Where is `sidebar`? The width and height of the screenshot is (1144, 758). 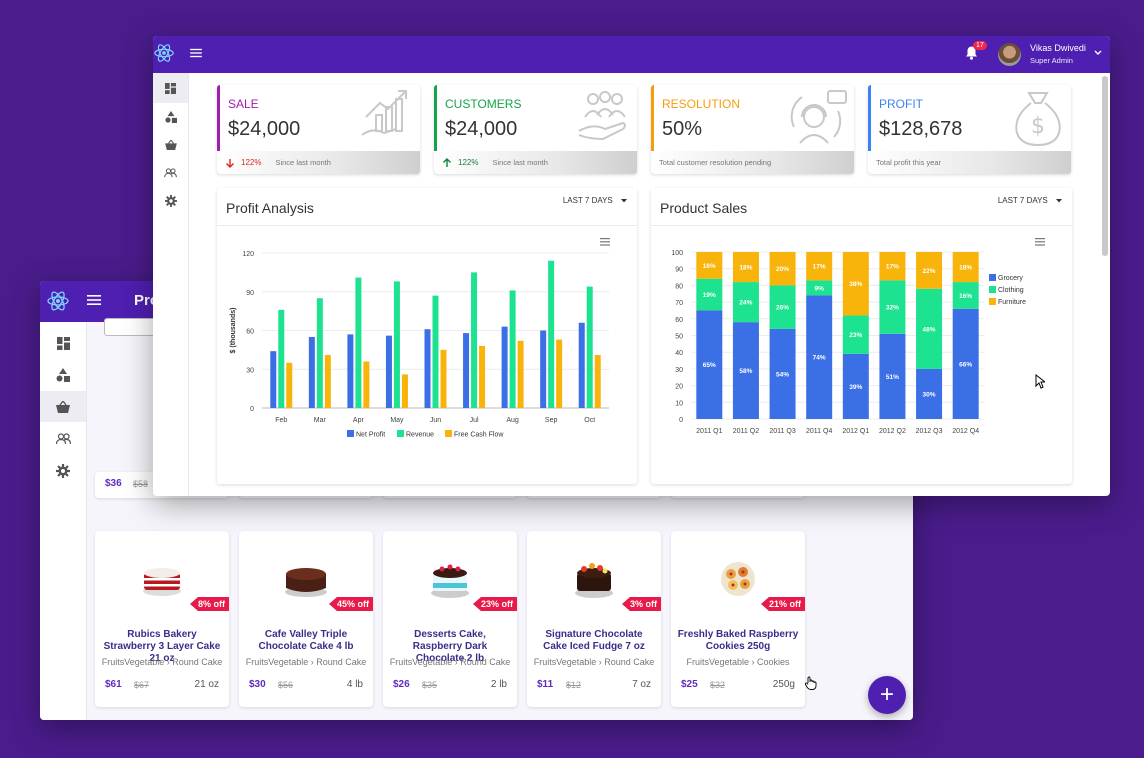
sidebar is located at coordinates (171, 284).